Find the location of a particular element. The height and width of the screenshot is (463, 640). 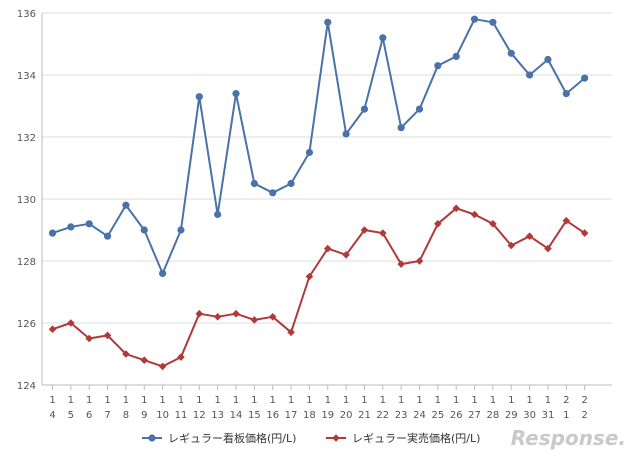

x-tick-label-day: 20 is located at coordinates (346, 415).